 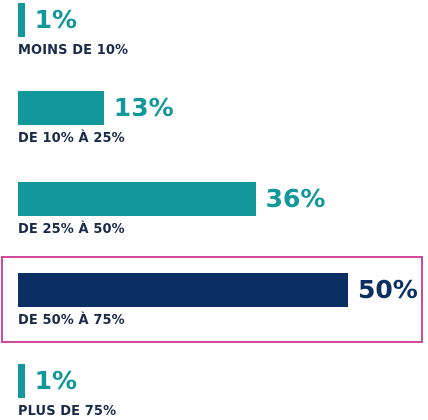 I want to click on value-label-3: 36%, so click(x=295, y=198).